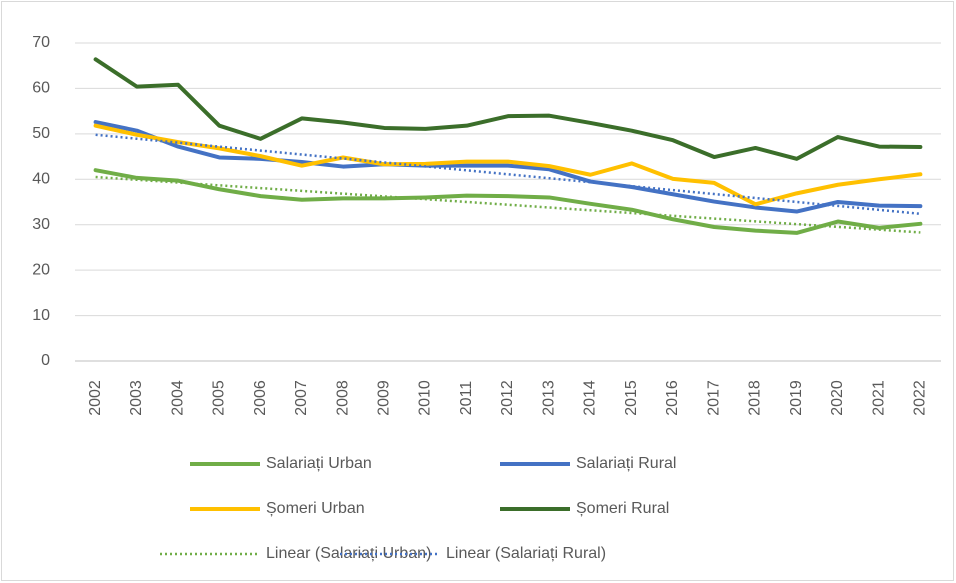 The height and width of the screenshot is (583, 956). Describe the element at coordinates (526, 553) in the screenshot. I see `legend-label: Linear (Salariați Rural)` at that location.